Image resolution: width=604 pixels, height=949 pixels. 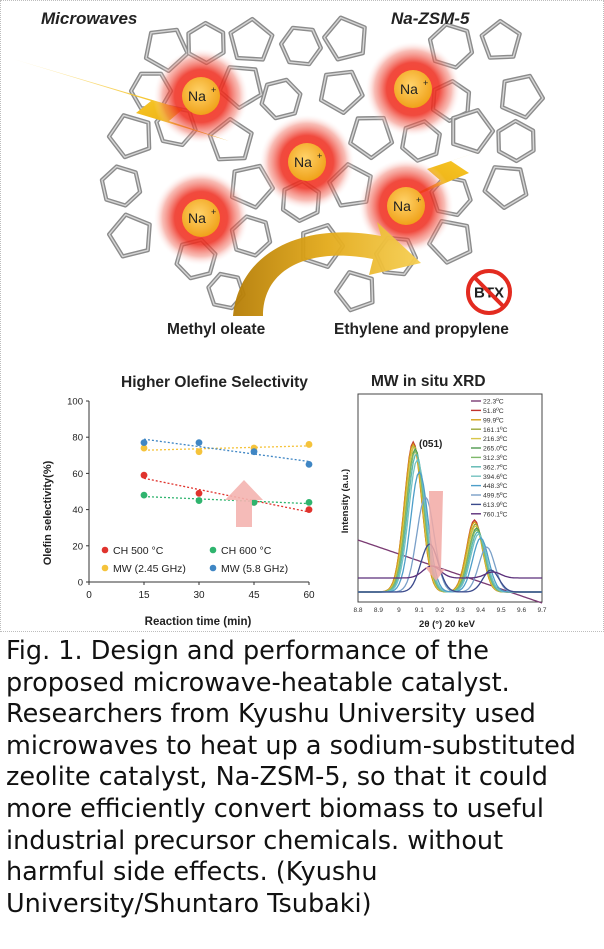 What do you see at coordinates (144, 595) in the screenshot?
I see `x-tick-label: 15` at bounding box center [144, 595].